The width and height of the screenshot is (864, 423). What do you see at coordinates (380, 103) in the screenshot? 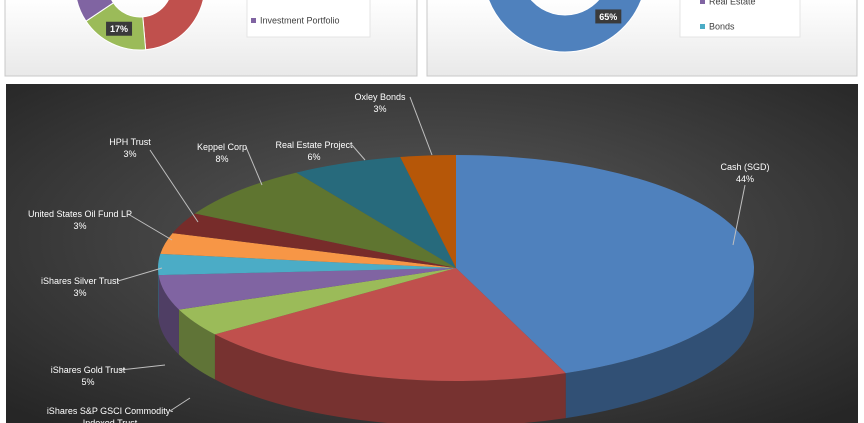
I see `data-label: Oxley Bonds 3%` at bounding box center [380, 103].